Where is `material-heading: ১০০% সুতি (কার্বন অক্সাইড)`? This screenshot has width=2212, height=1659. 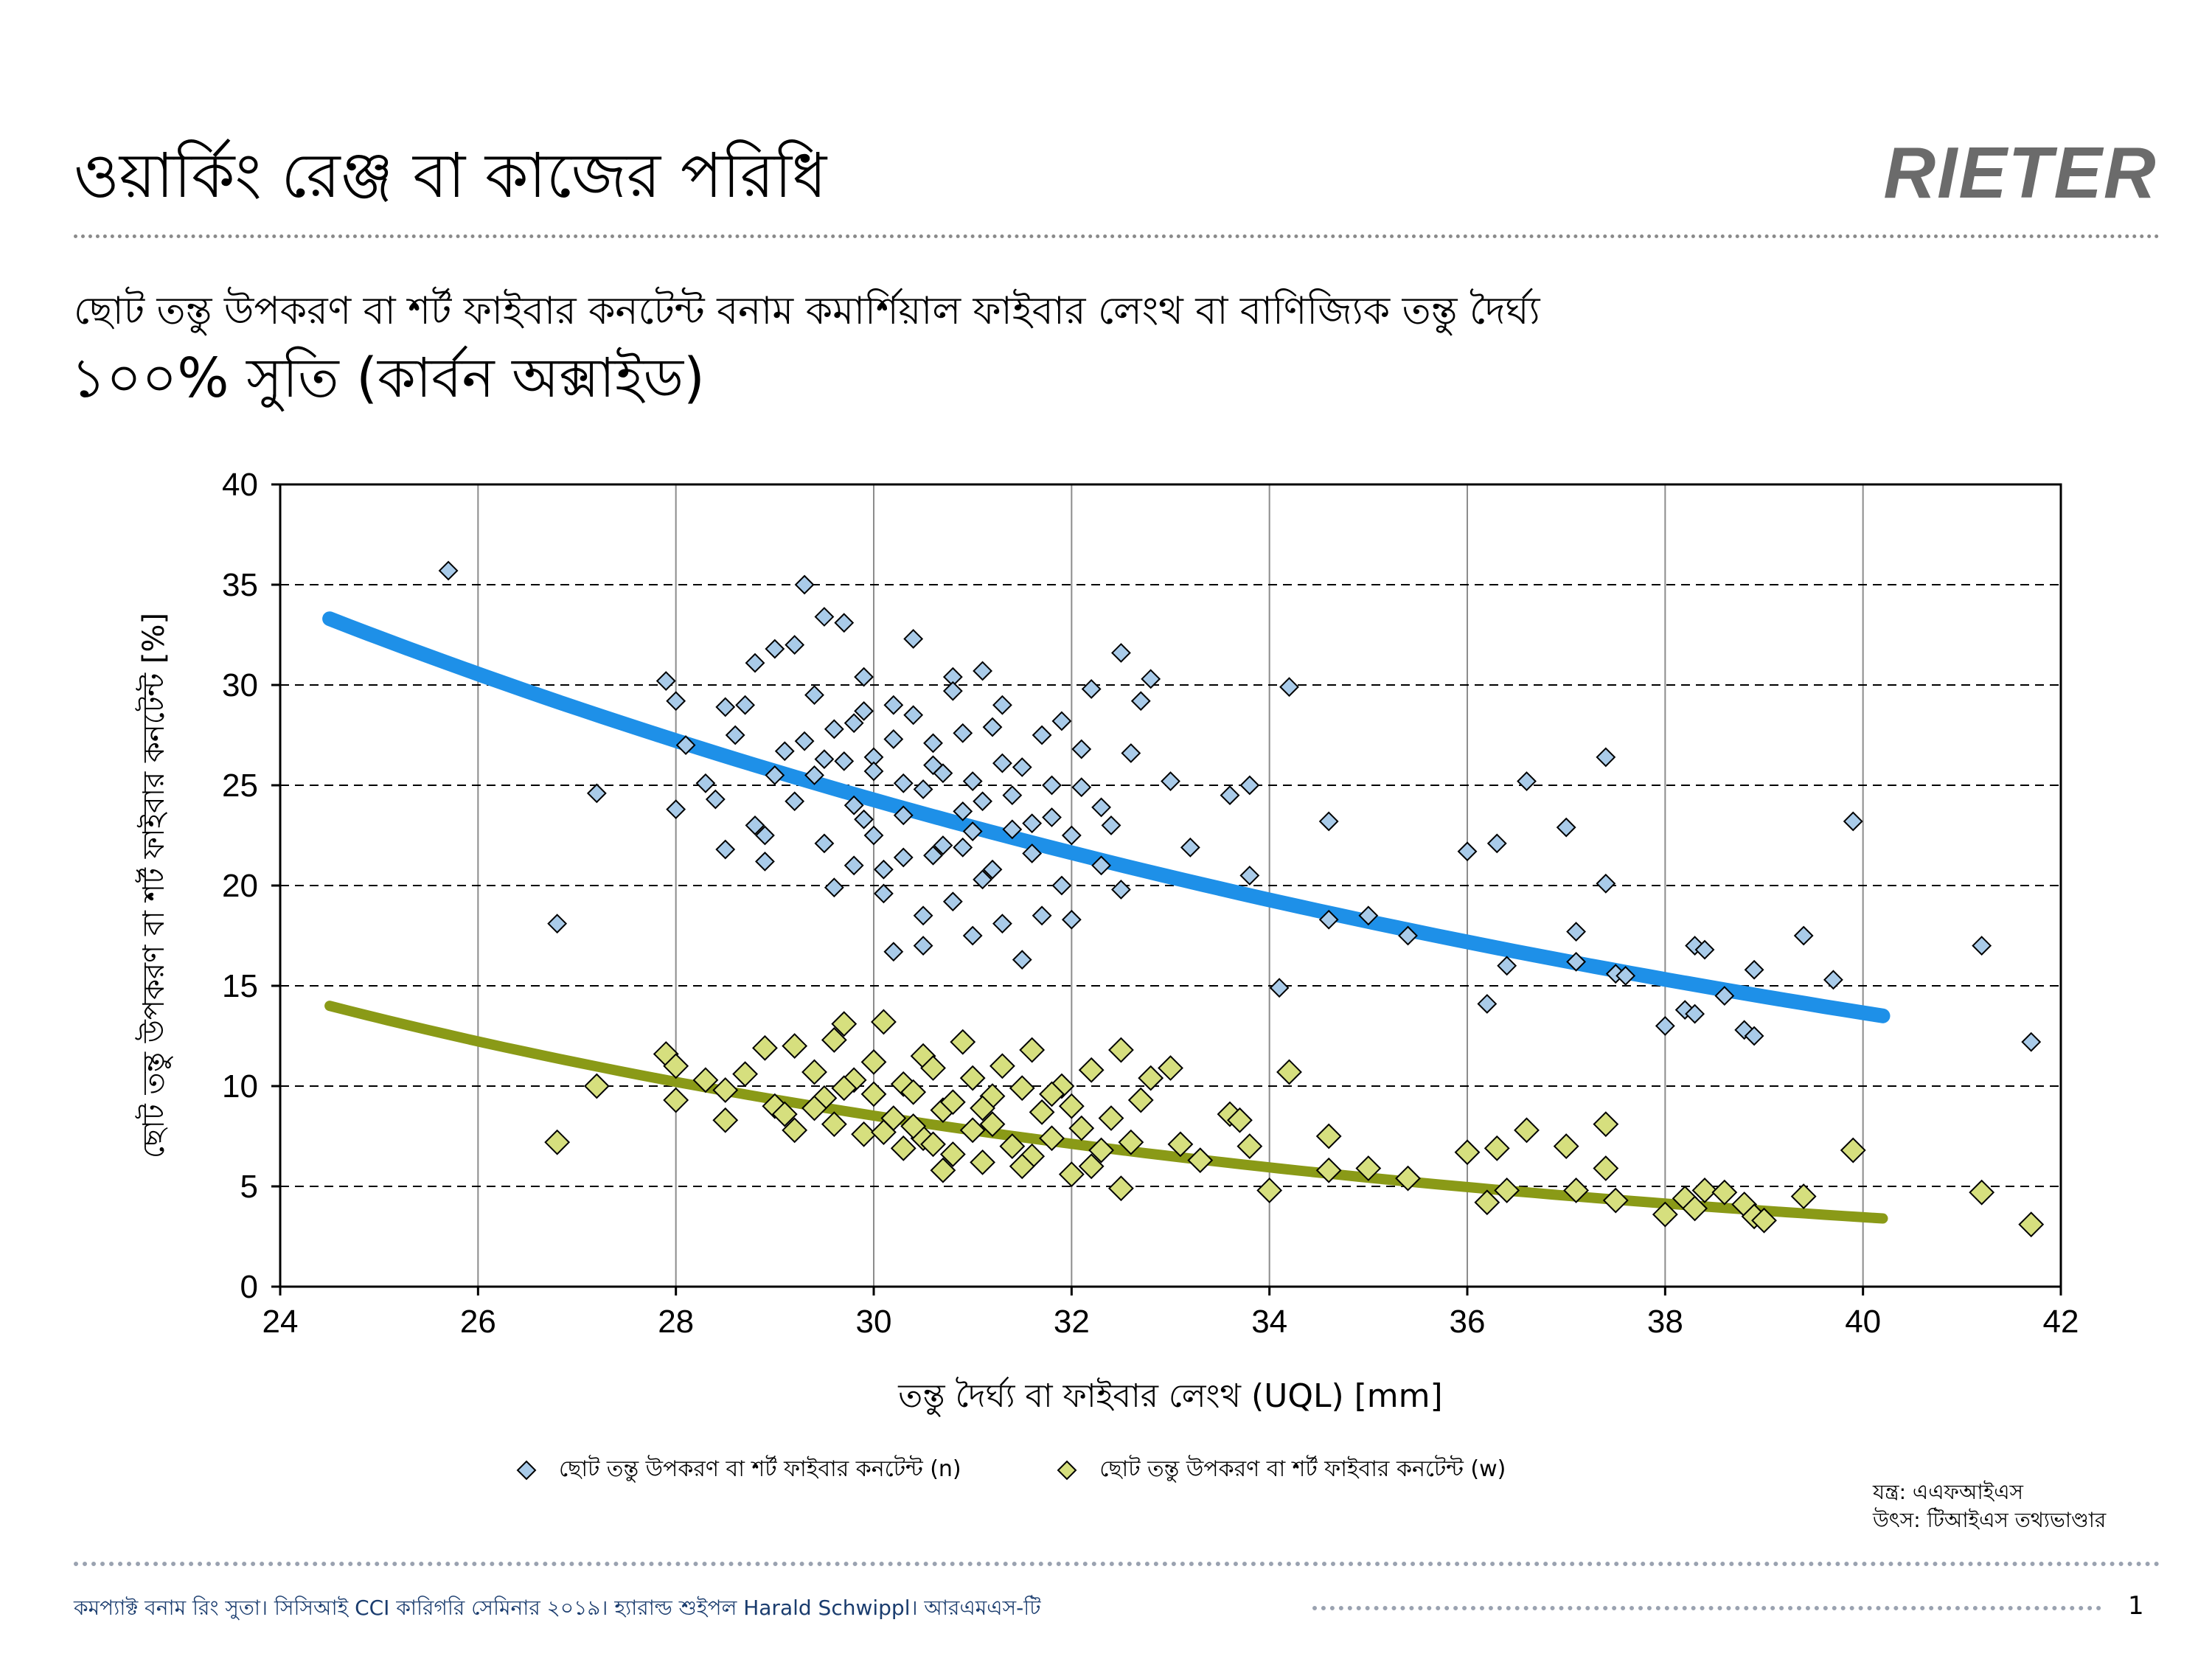 material-heading: ১০০% সুতি (কার্বন অক্সাইড) is located at coordinates (388, 378).